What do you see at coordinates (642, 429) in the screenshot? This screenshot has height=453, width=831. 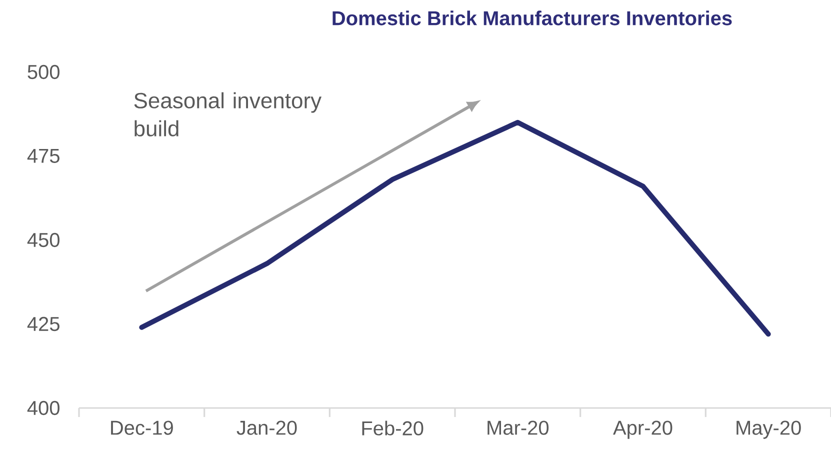 I see `x-tick-label: Apr-20` at bounding box center [642, 429].